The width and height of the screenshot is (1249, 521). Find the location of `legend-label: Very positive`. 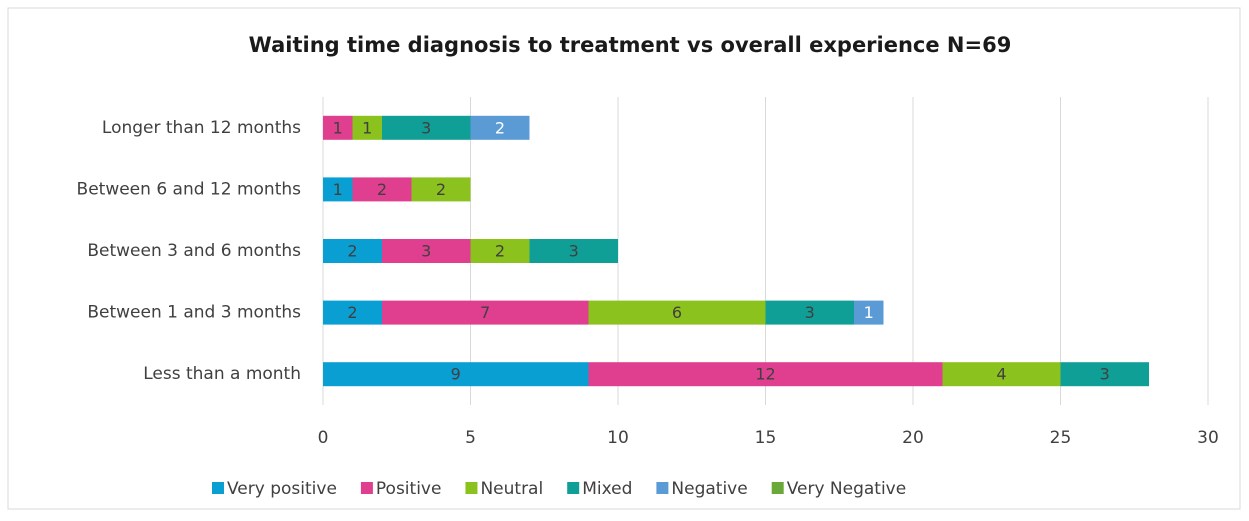

legend-label: Very positive is located at coordinates (282, 489).